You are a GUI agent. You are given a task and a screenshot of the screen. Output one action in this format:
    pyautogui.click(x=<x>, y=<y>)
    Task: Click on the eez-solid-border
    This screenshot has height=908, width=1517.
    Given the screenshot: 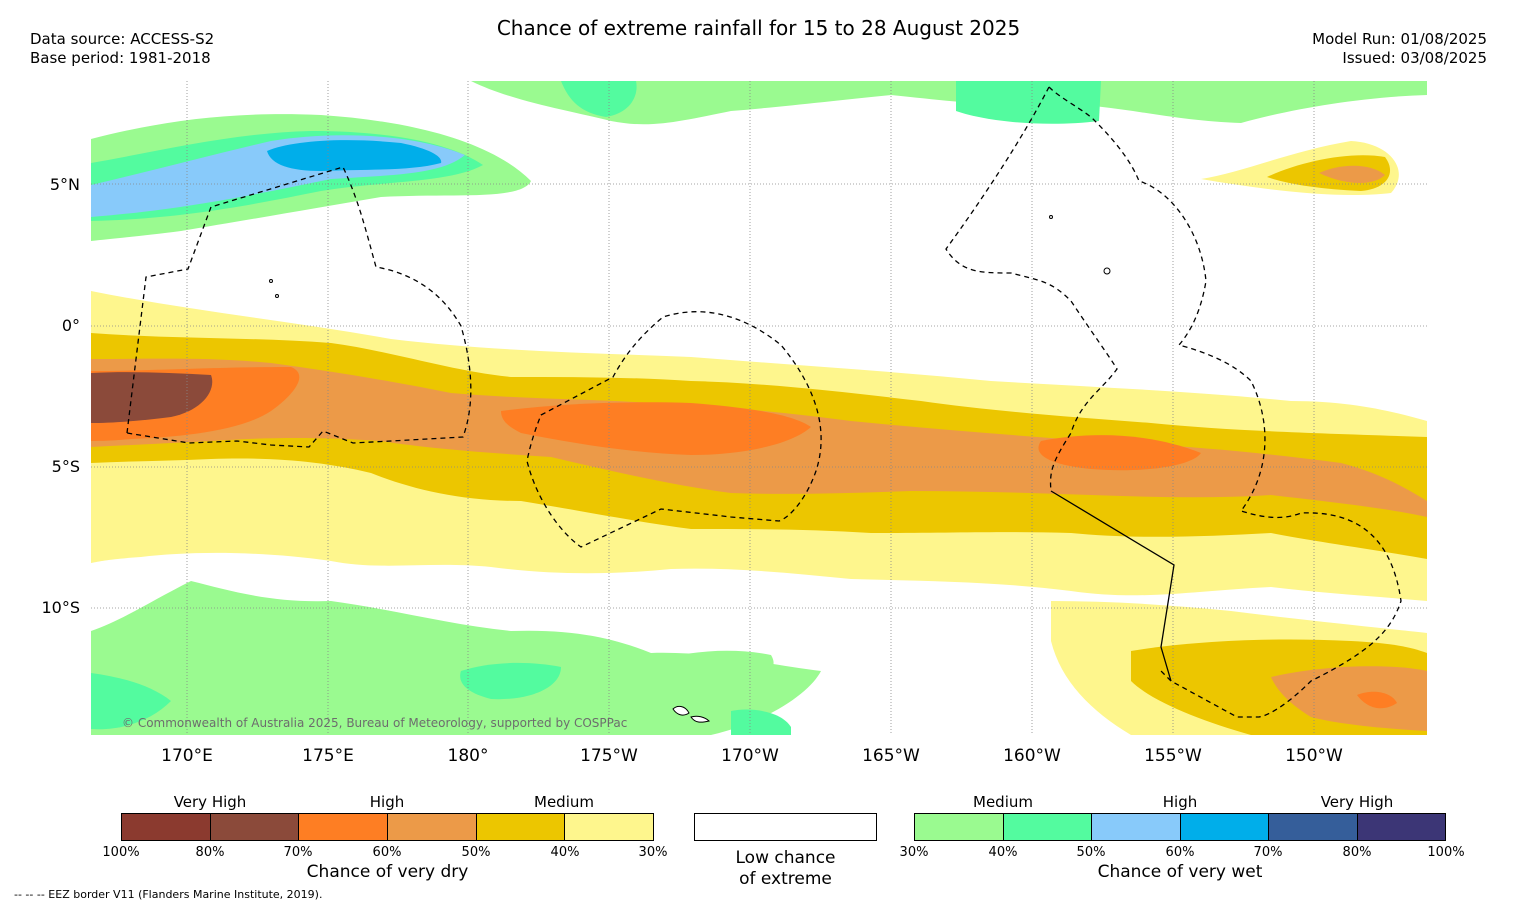 What is the action you would take?
    pyautogui.click(x=1112, y=586)
    